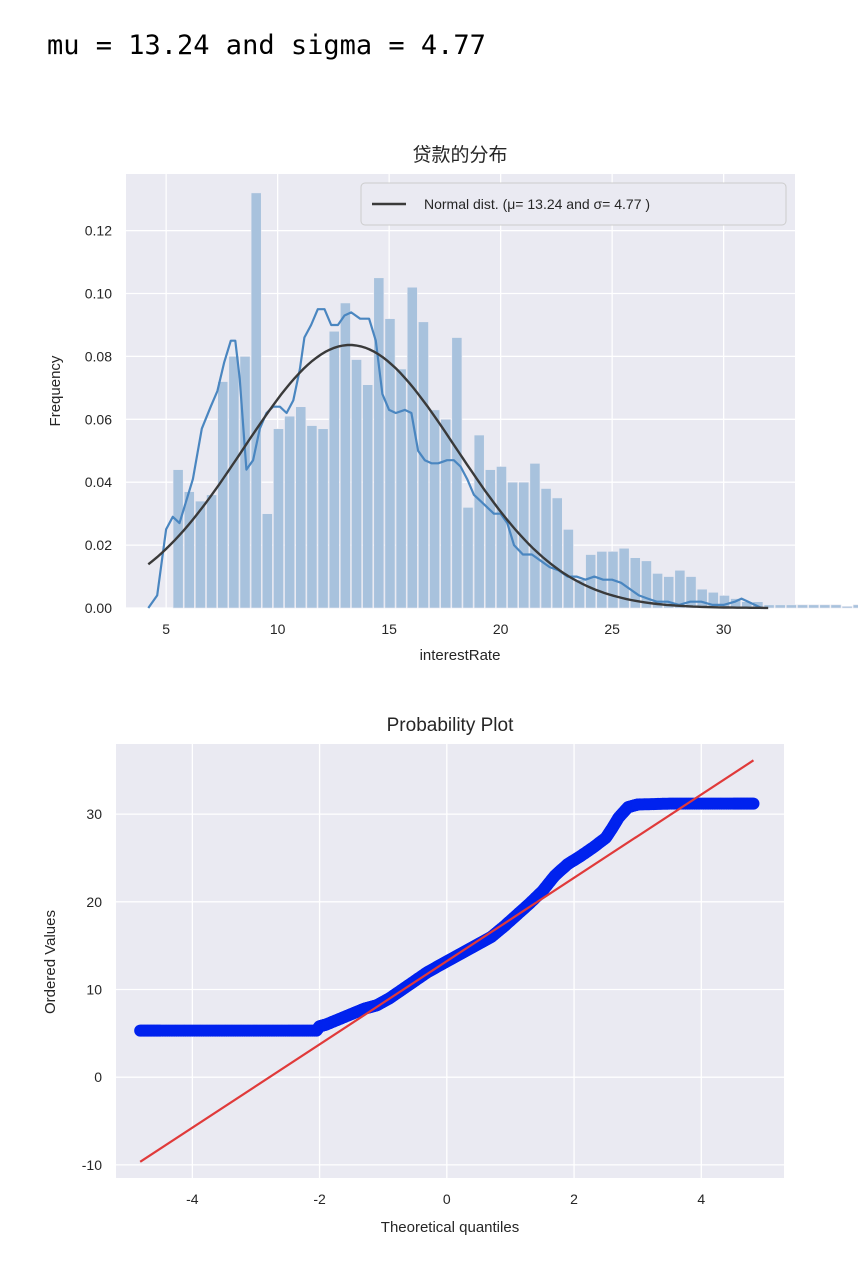  What do you see at coordinates (501, 629) in the screenshot?
I see `hist-xtick-label: 20` at bounding box center [501, 629].